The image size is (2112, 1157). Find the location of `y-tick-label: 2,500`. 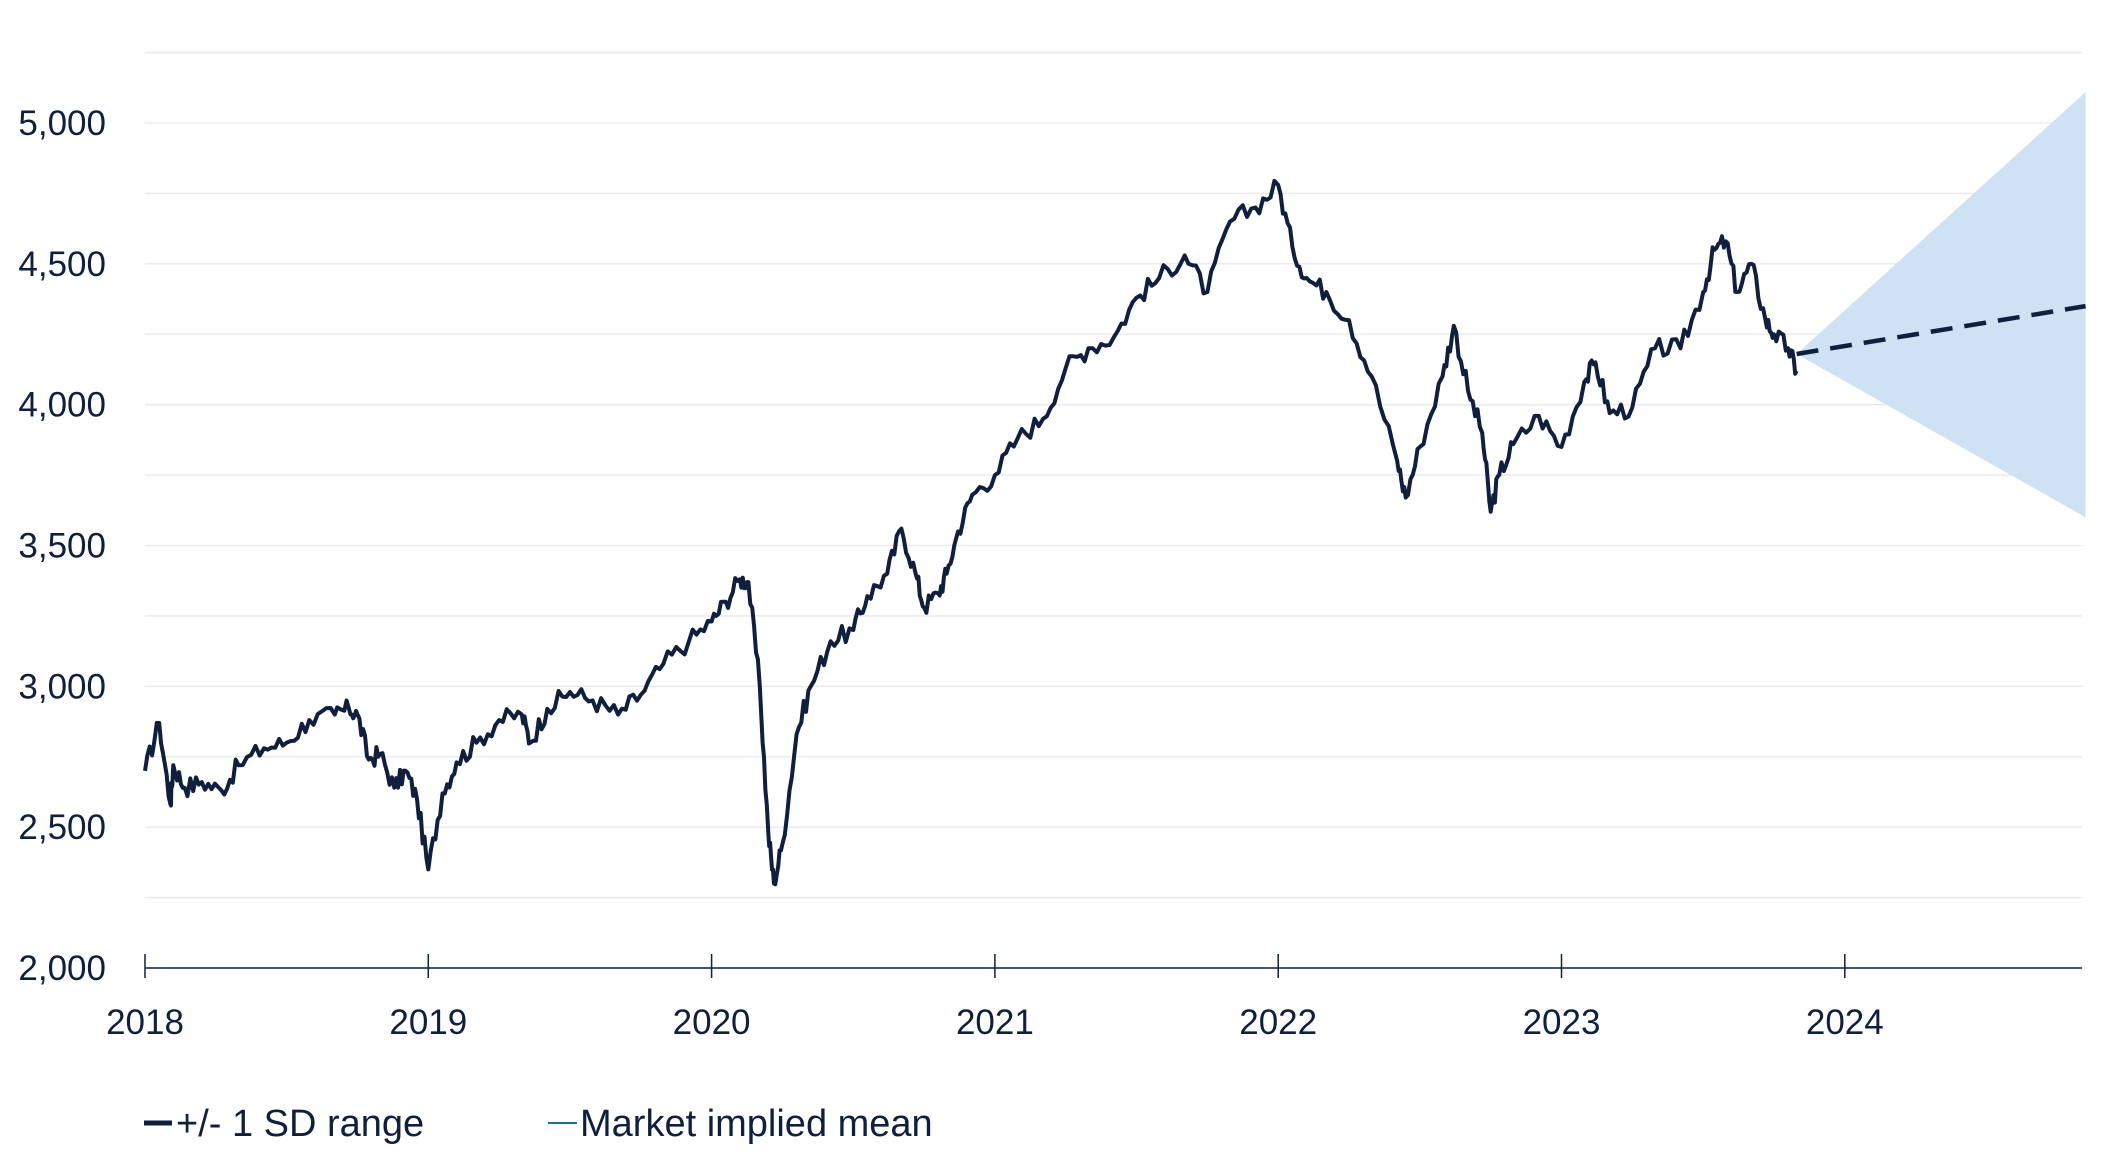

y-tick-label: 2,500 is located at coordinates (62, 827).